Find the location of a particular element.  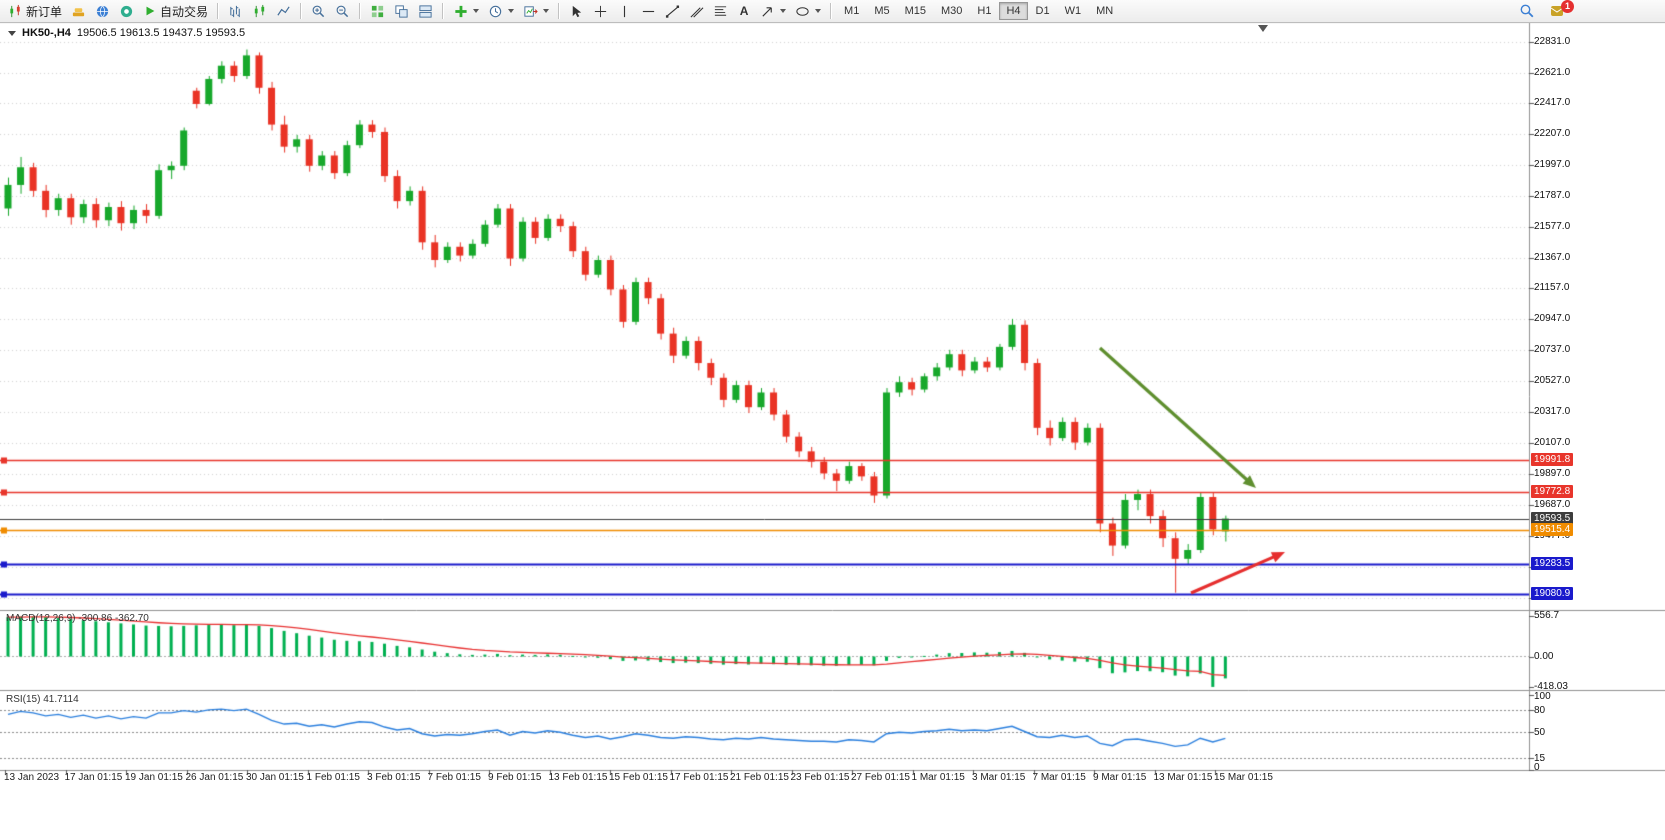

line-chart-icon is located at coordinates (283, 10).